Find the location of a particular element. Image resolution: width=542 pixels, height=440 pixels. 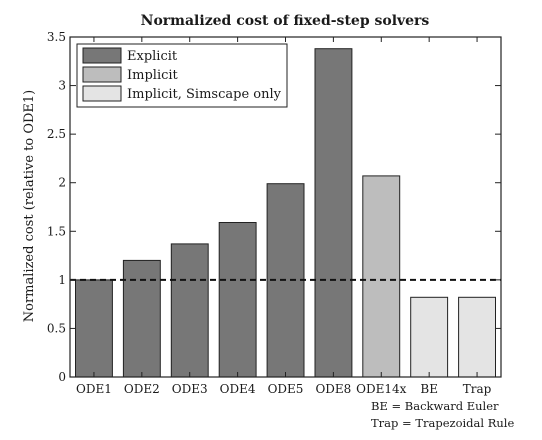

y-tick-label: 3 is located at coordinates (62, 86).